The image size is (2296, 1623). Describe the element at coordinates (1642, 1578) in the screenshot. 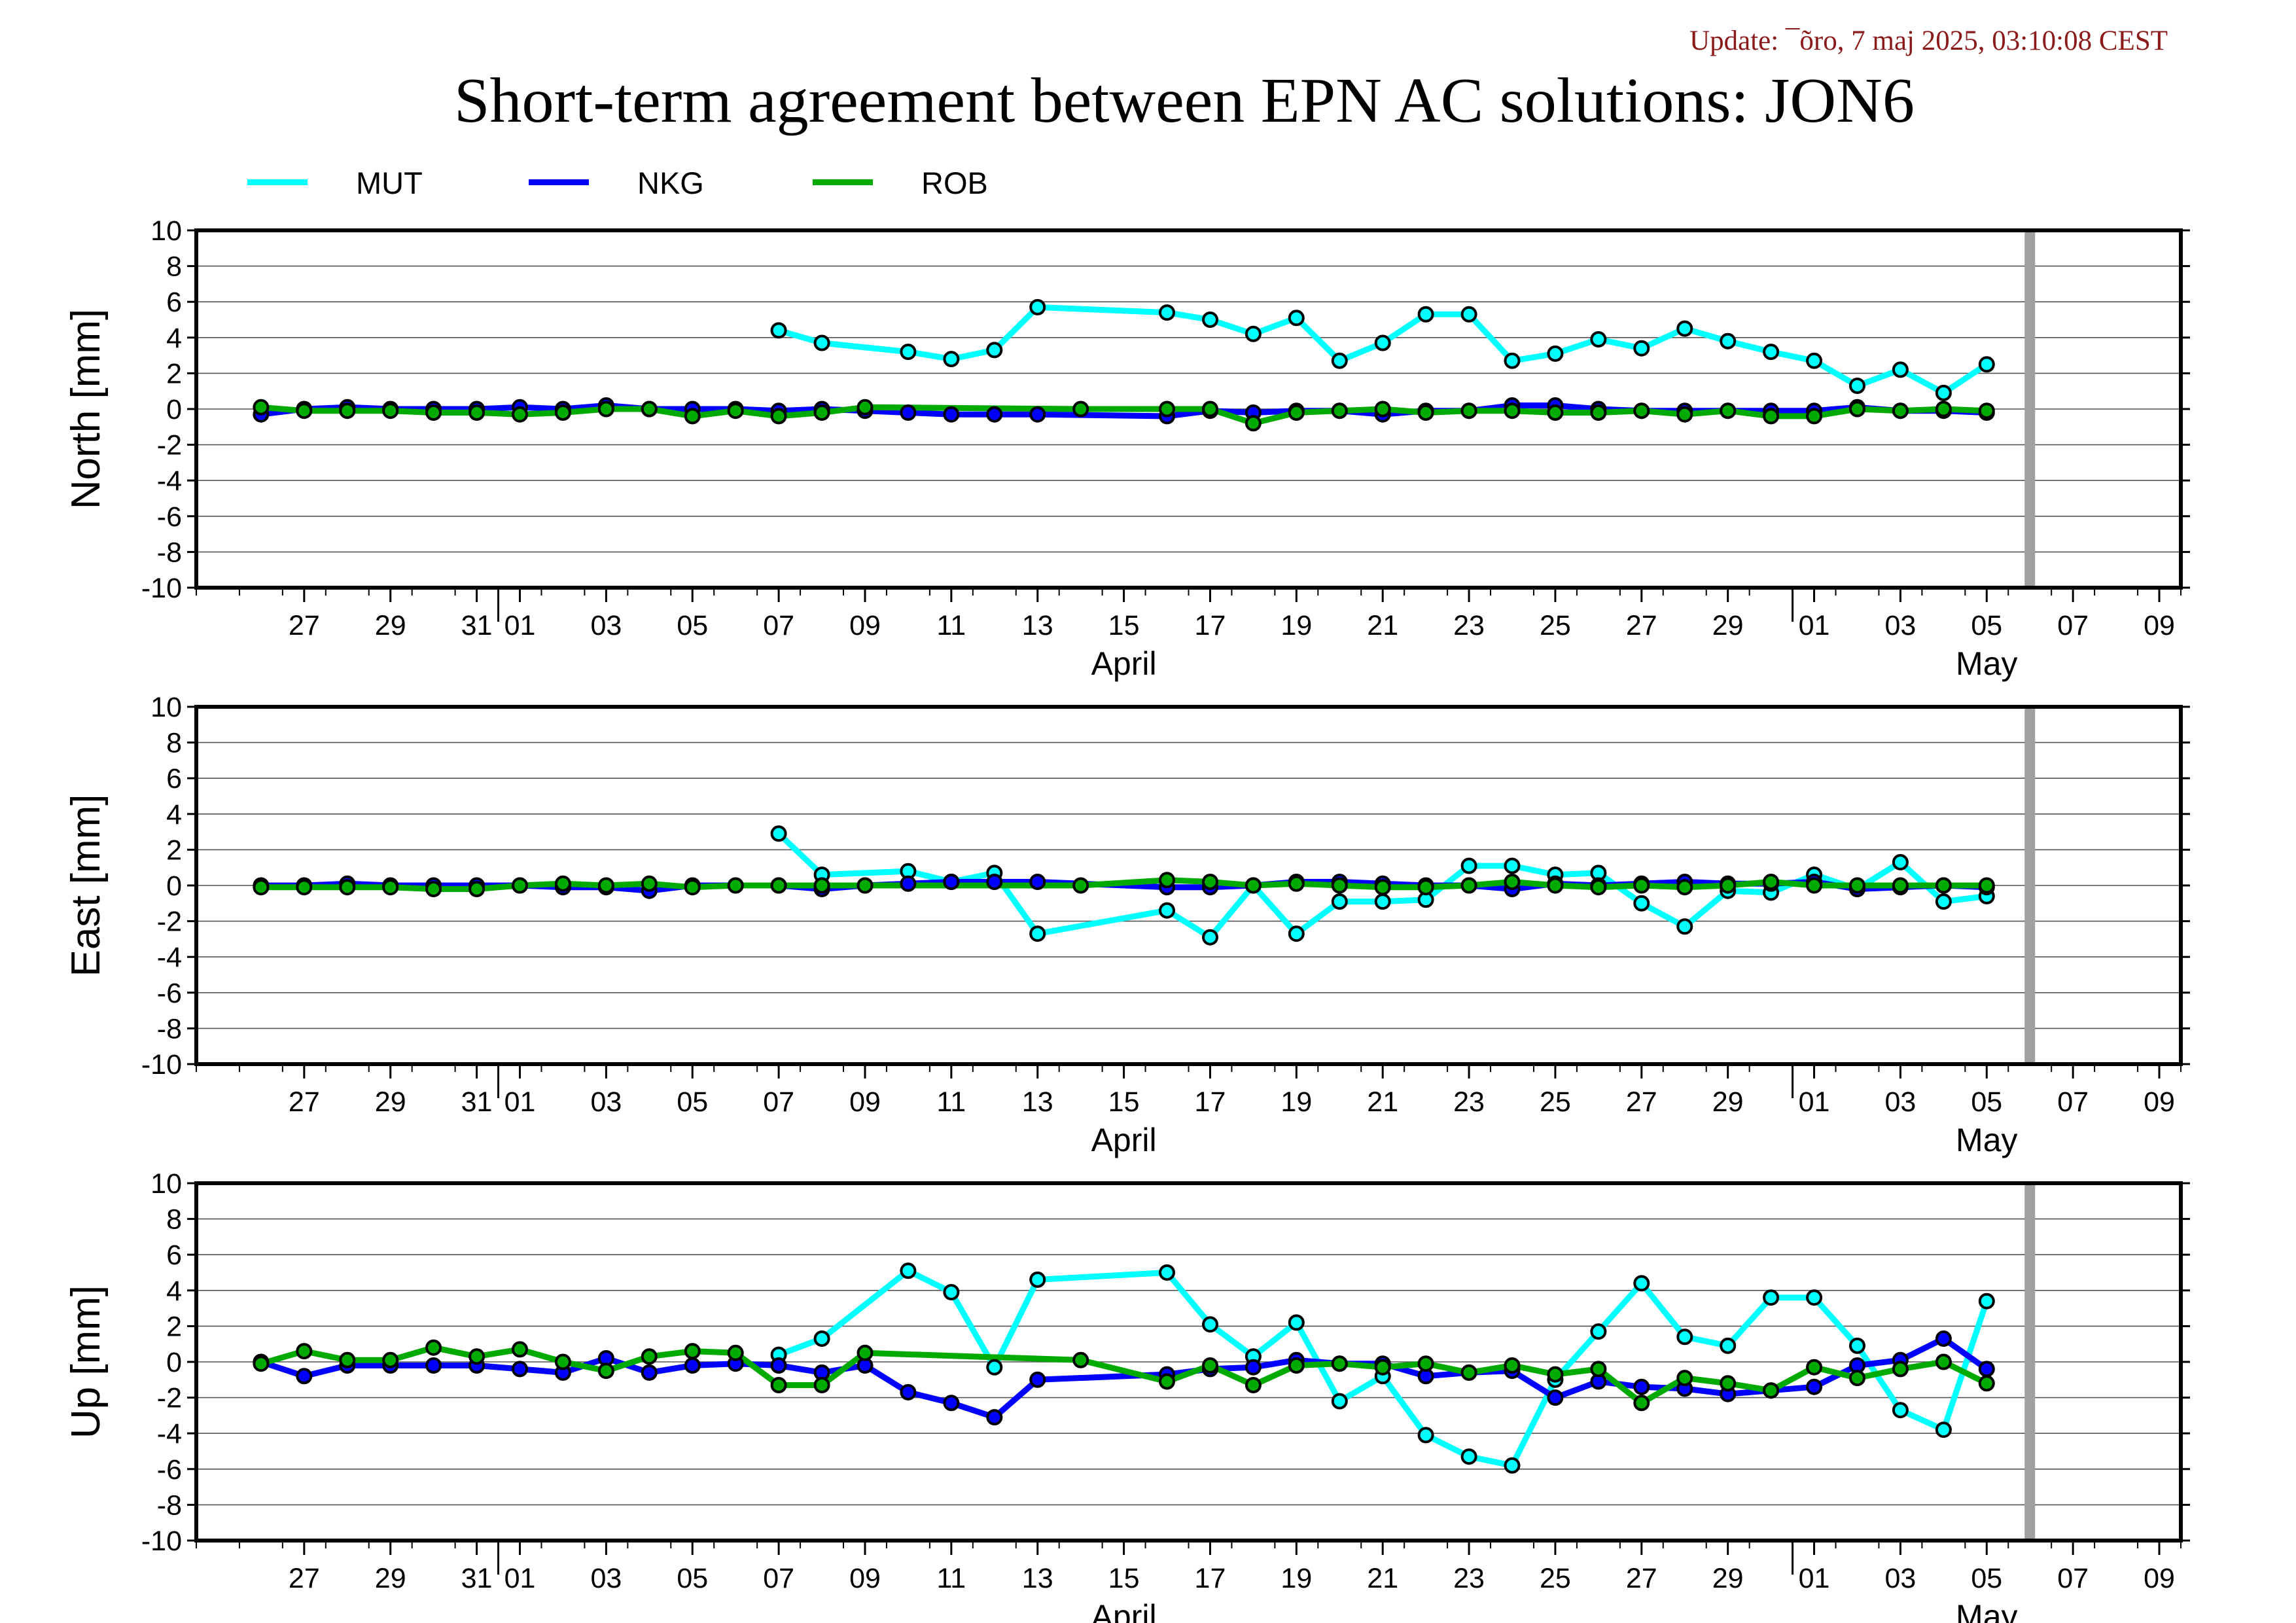

I see `up-xtick-label: 27` at that location.